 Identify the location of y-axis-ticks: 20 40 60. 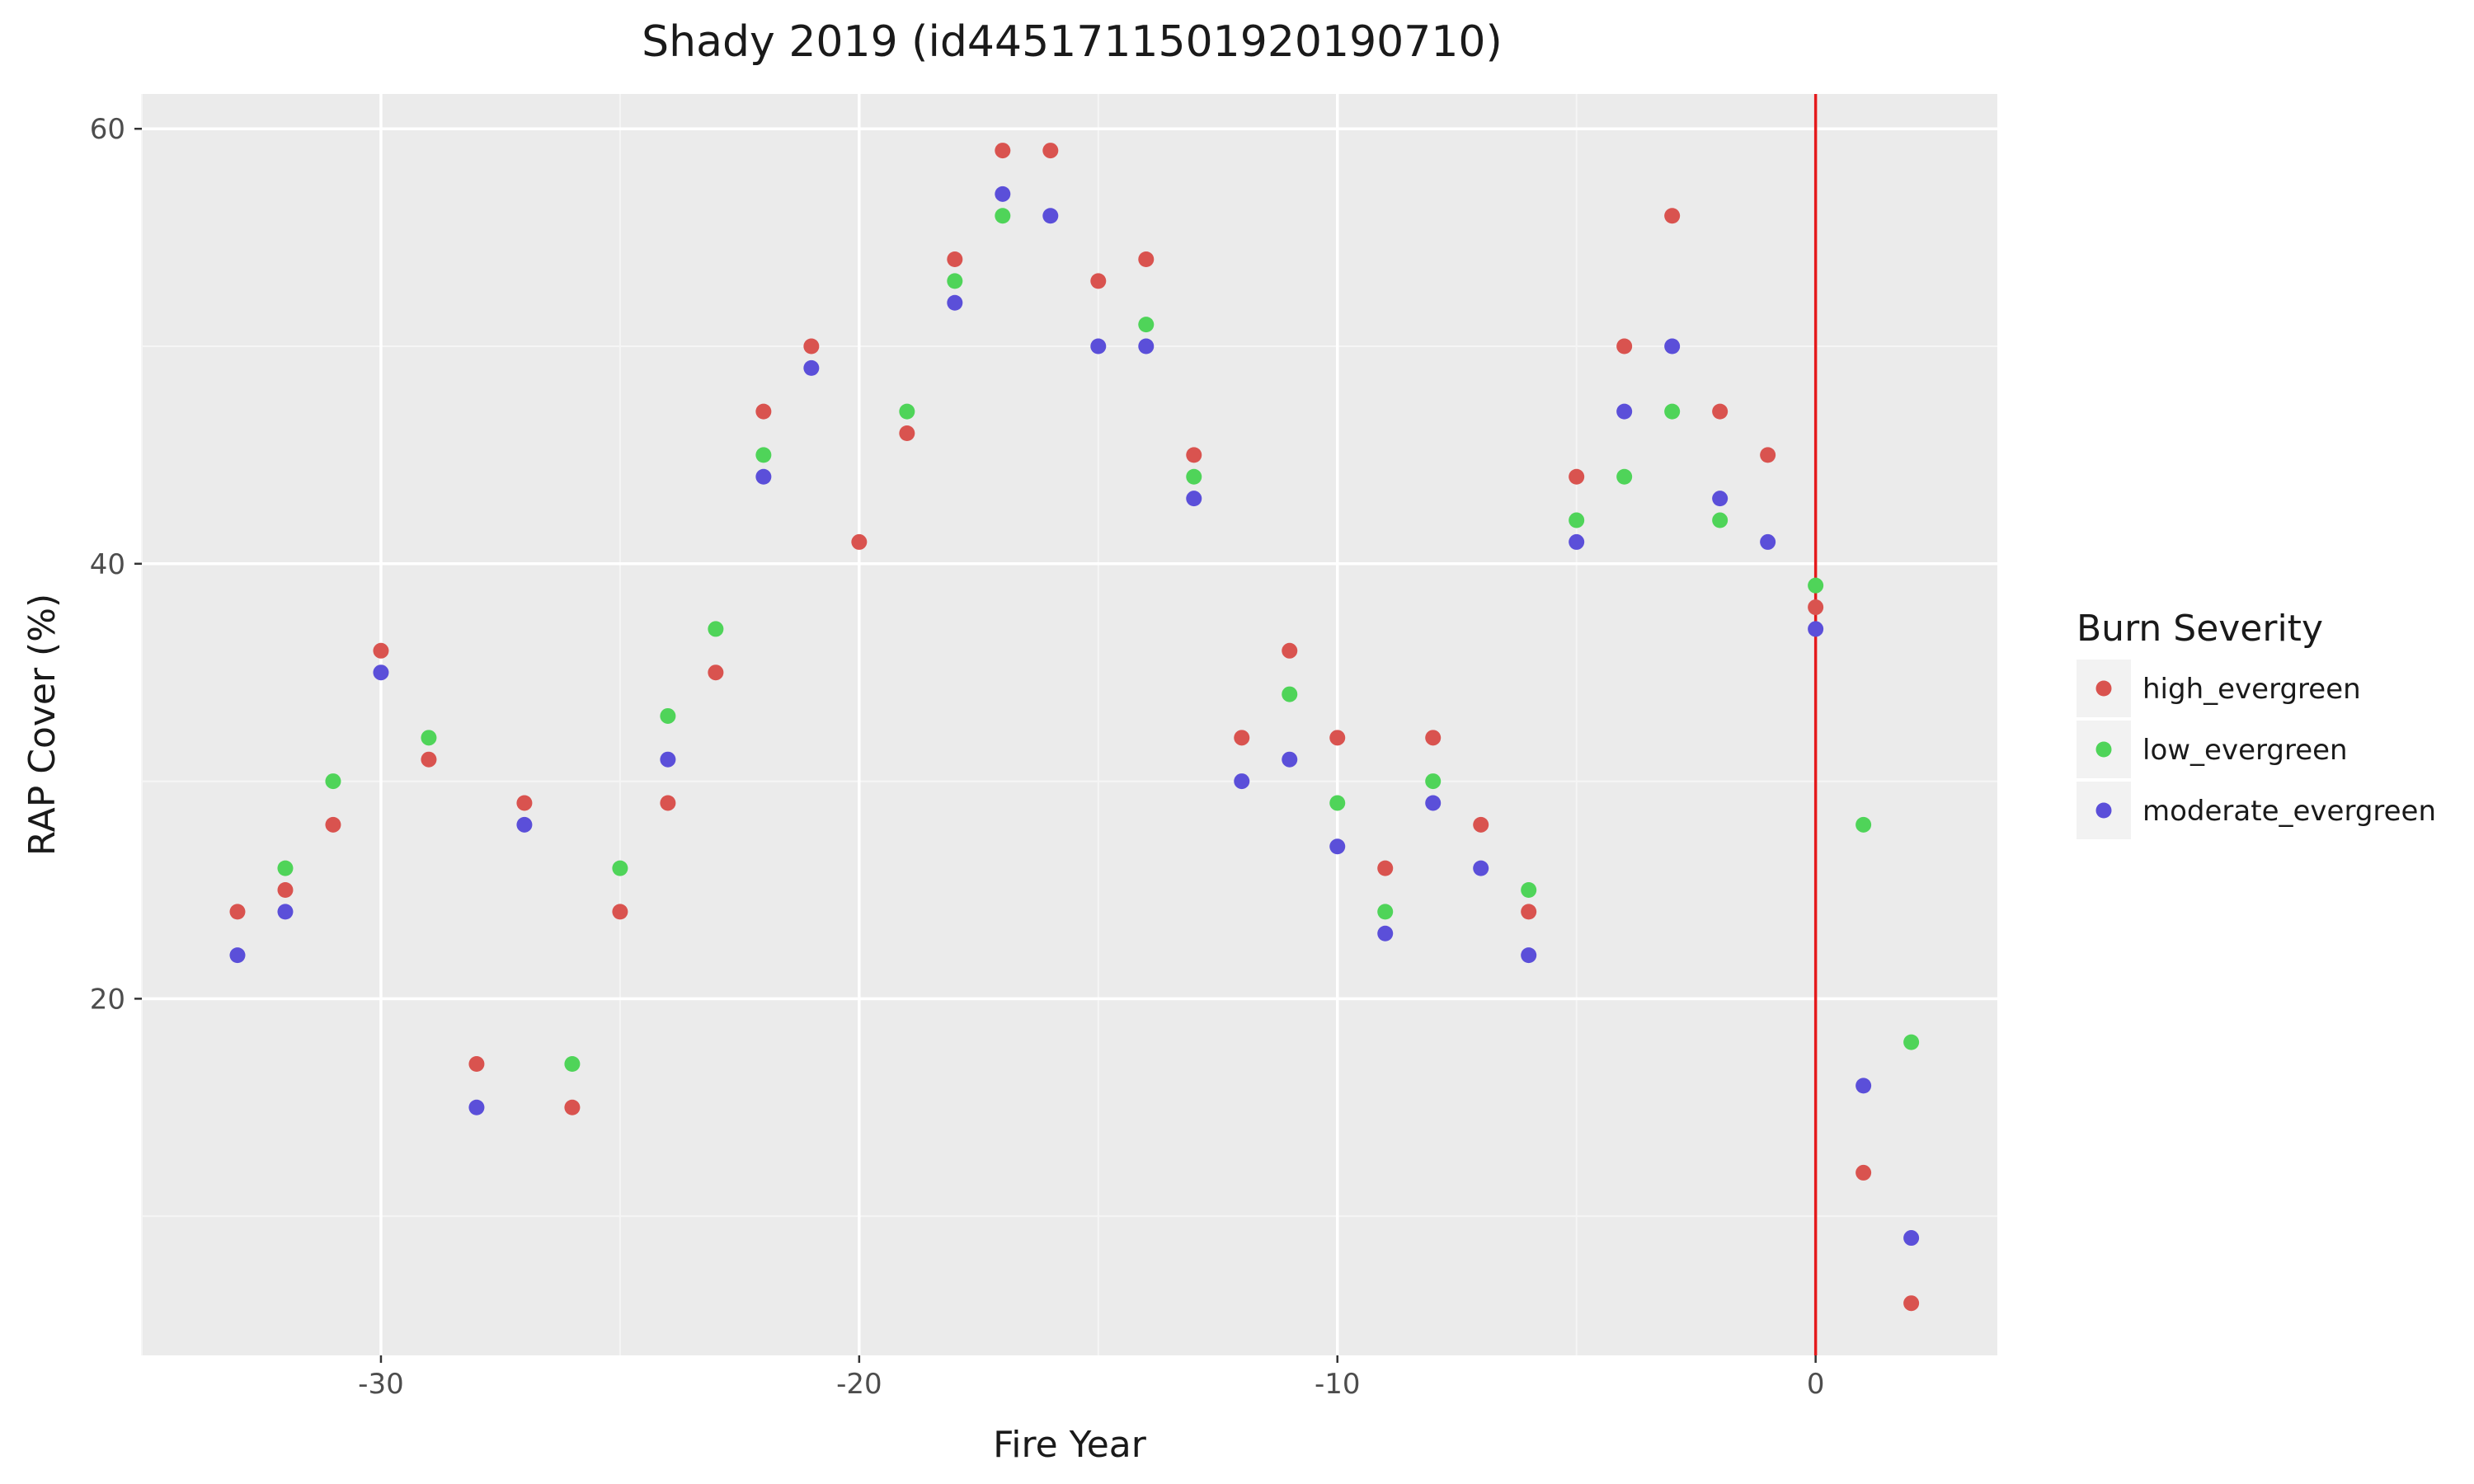
(116, 564).